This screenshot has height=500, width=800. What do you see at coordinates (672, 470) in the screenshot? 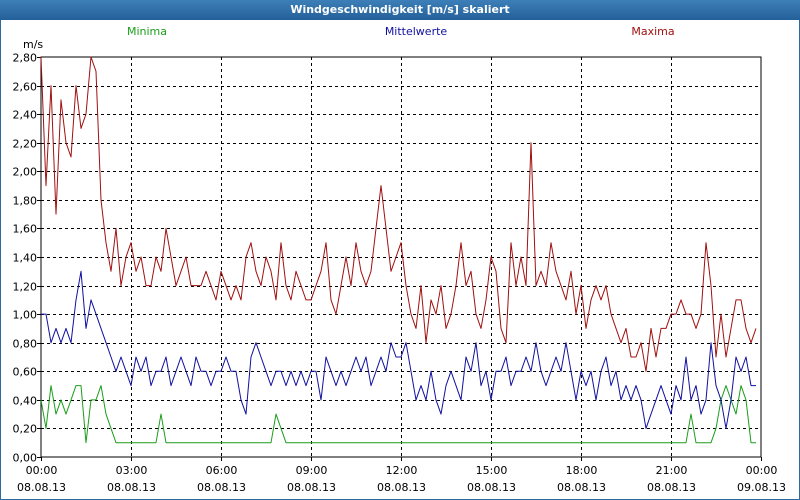
I see `x-tick-time-label: 21:00` at bounding box center [672, 470].